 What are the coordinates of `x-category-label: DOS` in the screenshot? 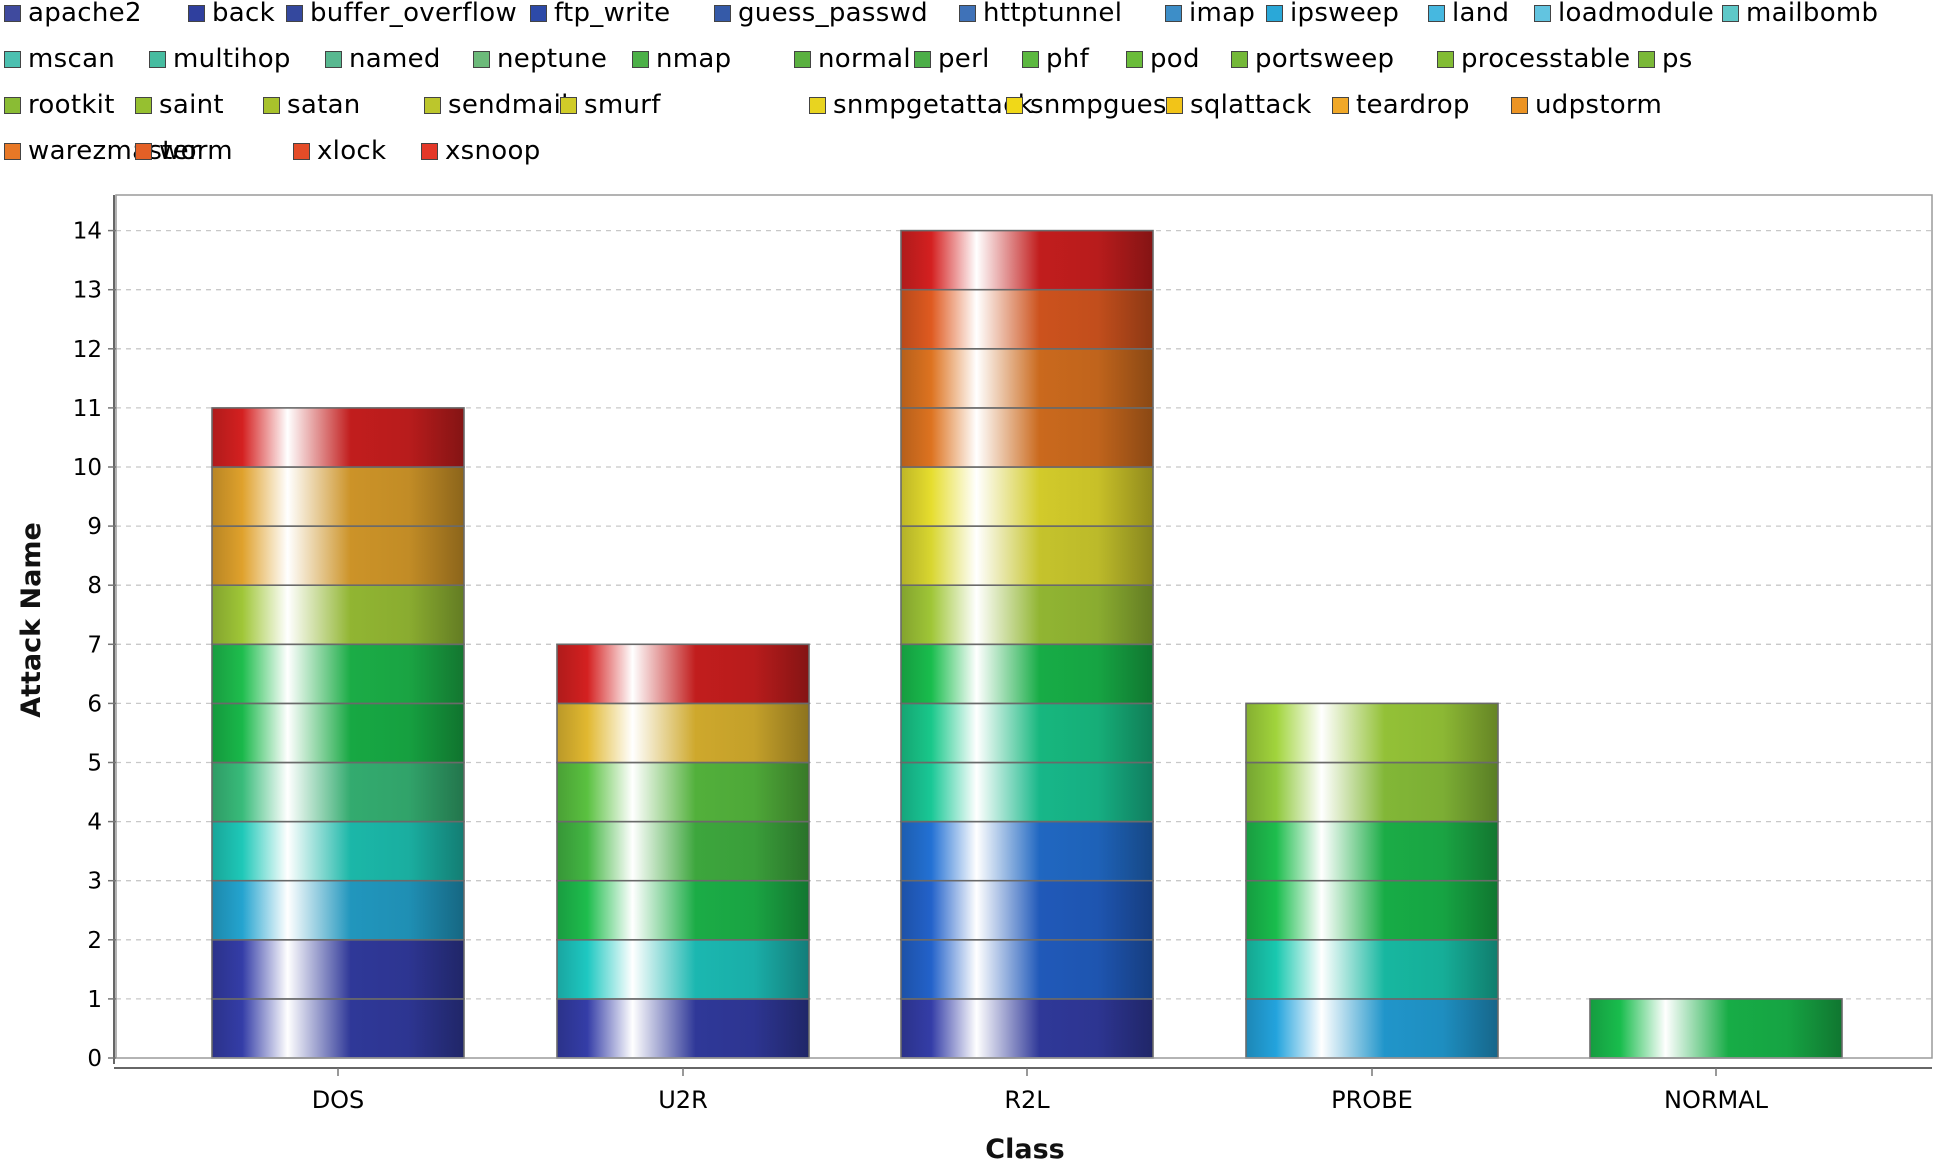 It's located at (338, 1100).